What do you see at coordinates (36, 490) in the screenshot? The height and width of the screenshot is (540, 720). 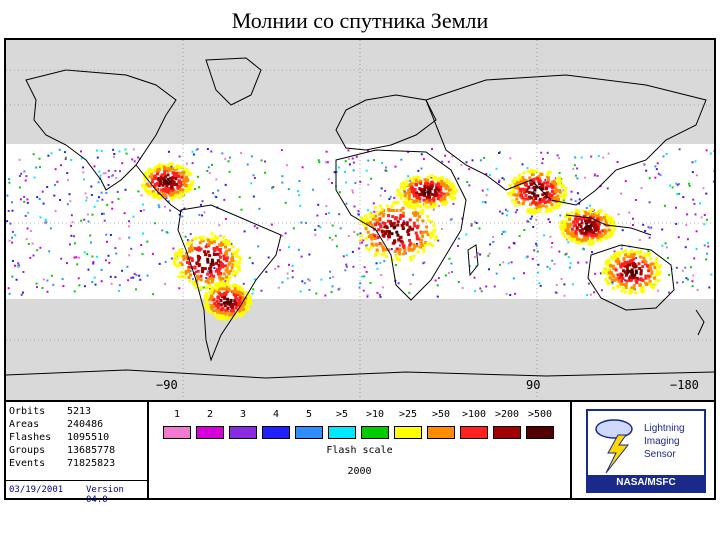 I see `processing-date: 03/19/2001` at bounding box center [36, 490].